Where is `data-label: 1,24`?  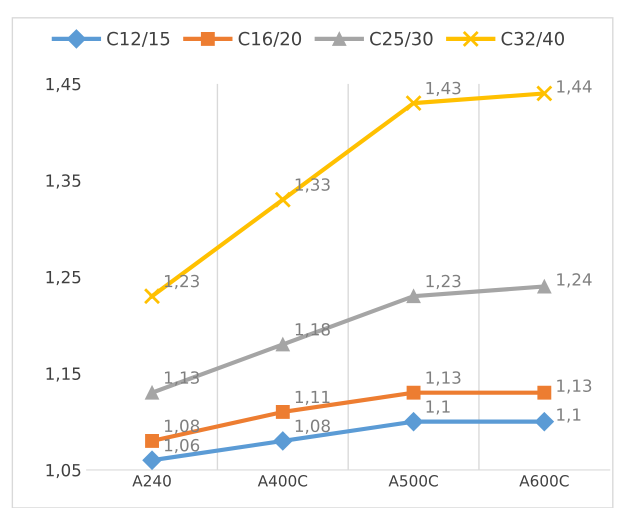 data-label: 1,24 is located at coordinates (574, 280).